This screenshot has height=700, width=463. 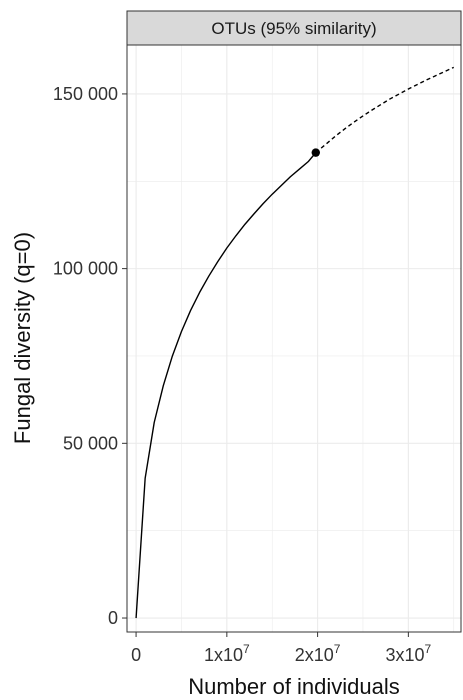 What do you see at coordinates (408, 653) in the screenshot?
I see `x-tick-label: 3x10⁷` at bounding box center [408, 653].